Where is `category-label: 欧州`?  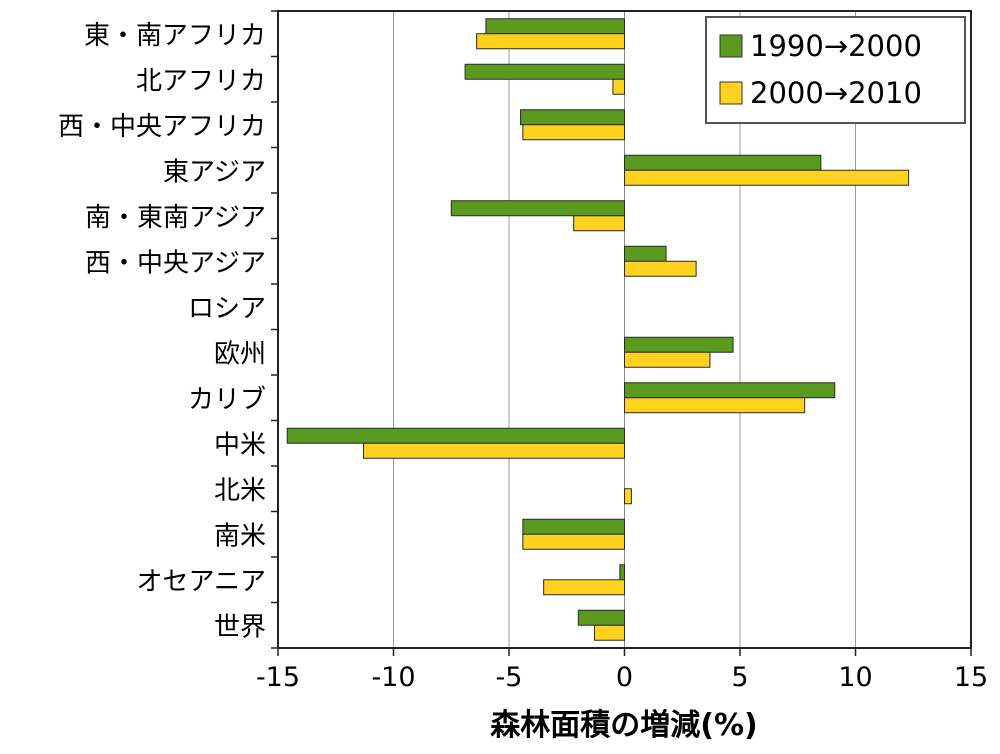
category-label: 欧州 is located at coordinates (240, 354).